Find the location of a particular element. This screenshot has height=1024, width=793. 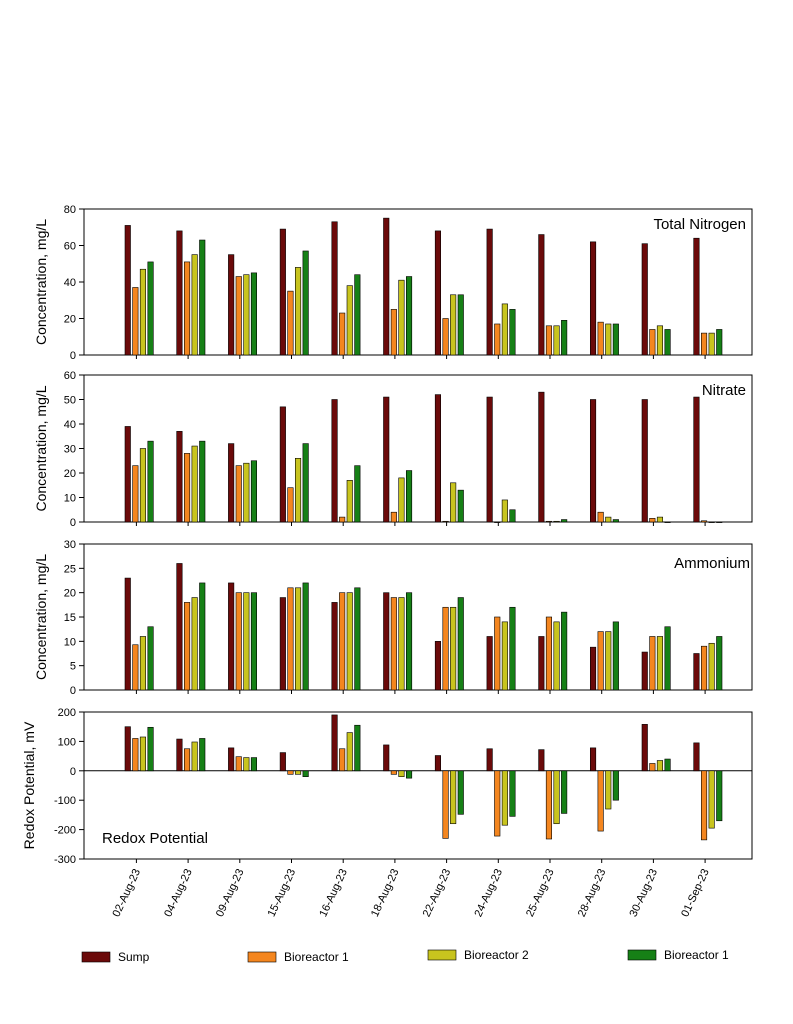

y-tick-label: 200 is located at coordinates (67, 713).